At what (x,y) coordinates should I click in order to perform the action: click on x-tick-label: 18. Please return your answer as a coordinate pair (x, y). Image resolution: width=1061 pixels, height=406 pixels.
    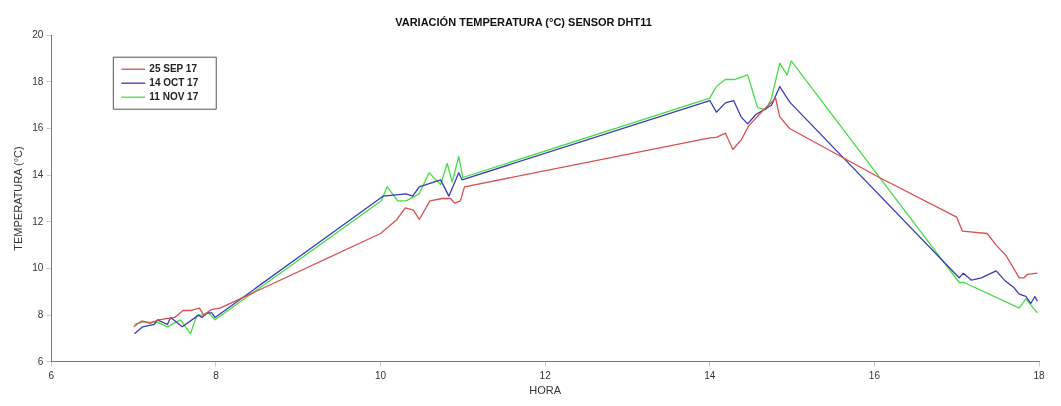
    Looking at the image, I should click on (1039, 375).